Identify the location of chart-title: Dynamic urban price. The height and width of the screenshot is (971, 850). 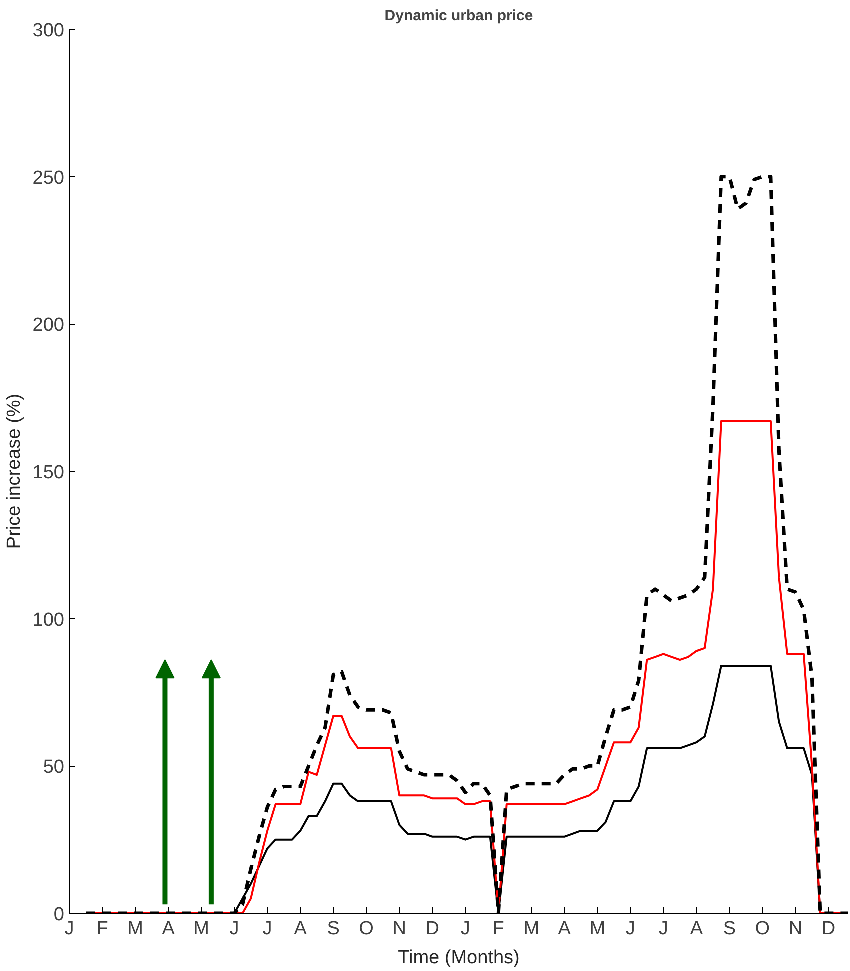
(459, 16).